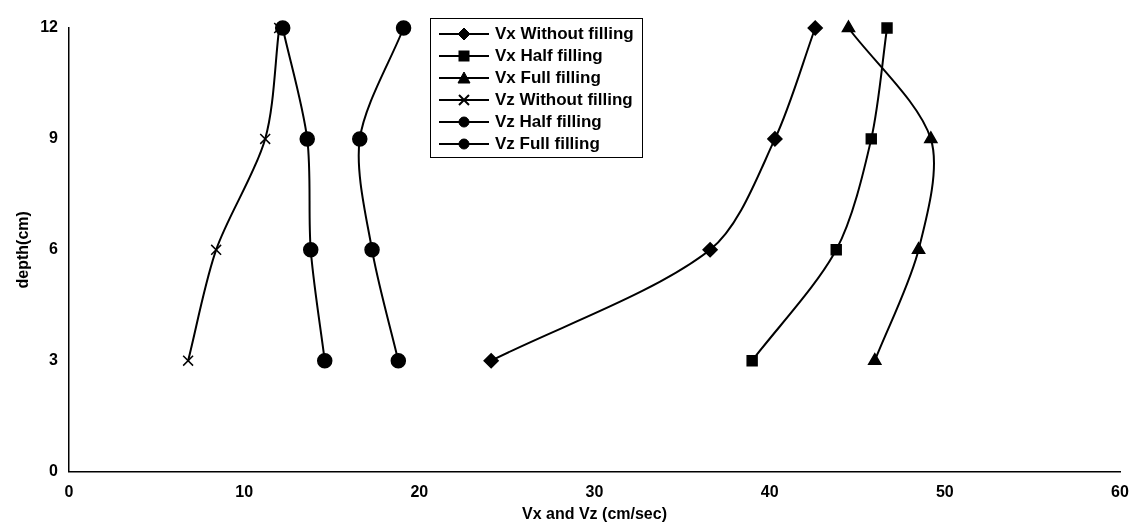  What do you see at coordinates (944, 491) in the screenshot?
I see `x-tick-label: 50` at bounding box center [944, 491].